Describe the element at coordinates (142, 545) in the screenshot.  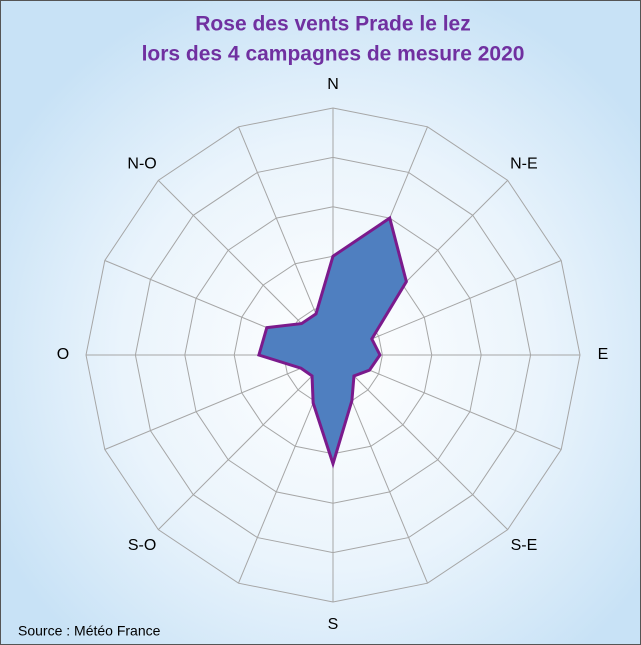
I see `category-label: S-O` at that location.